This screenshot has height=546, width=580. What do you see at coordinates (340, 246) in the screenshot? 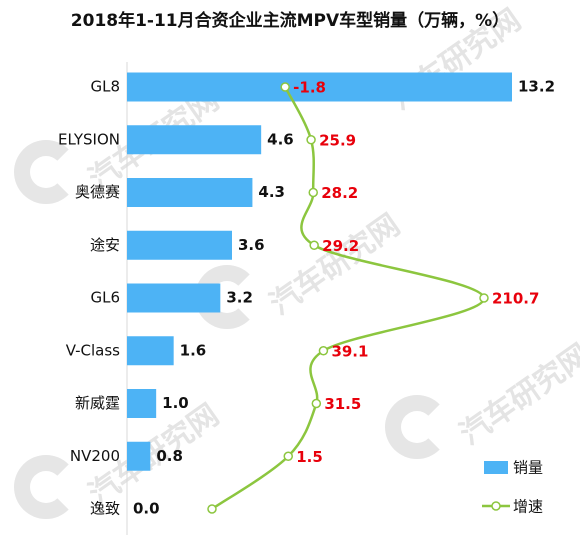
I see `growth-label: 29.2` at bounding box center [340, 246].